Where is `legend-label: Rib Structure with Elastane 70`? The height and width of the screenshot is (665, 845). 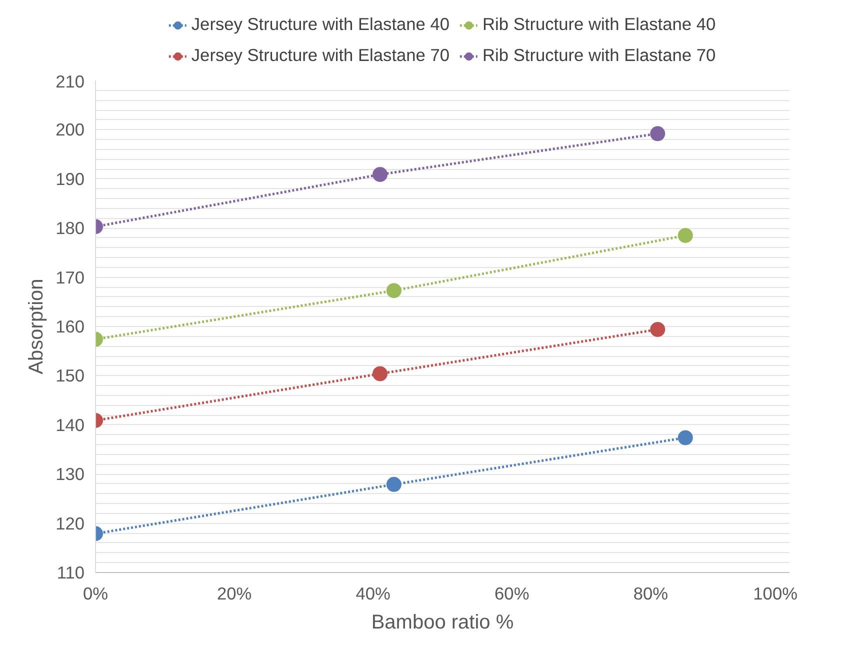 legend-label: Rib Structure with Elastane 70 is located at coordinates (599, 55).